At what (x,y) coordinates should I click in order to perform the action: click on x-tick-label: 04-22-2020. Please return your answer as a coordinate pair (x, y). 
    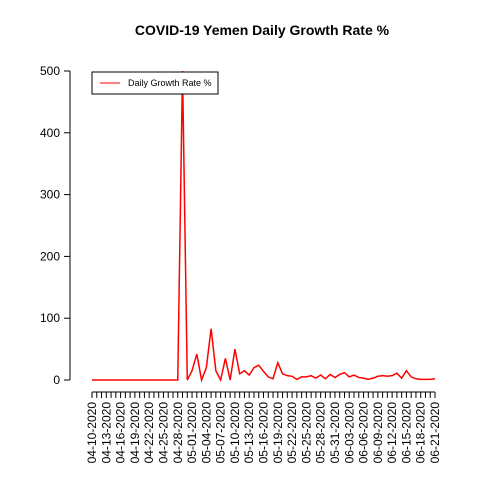
    Looking at the image, I should click on (149, 433).